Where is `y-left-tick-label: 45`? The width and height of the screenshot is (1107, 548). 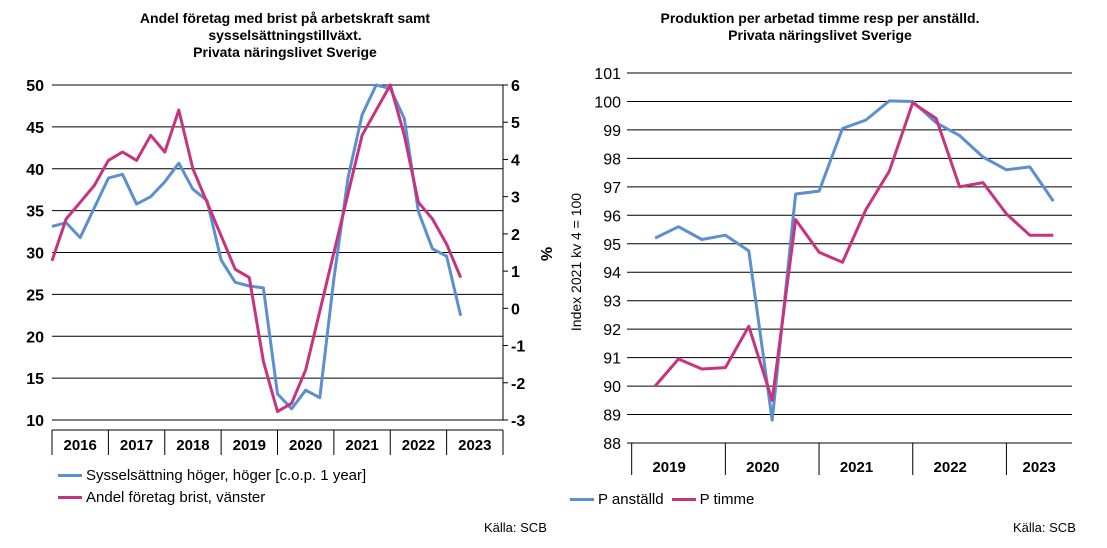 y-left-tick-label: 45 is located at coordinates (35, 128).